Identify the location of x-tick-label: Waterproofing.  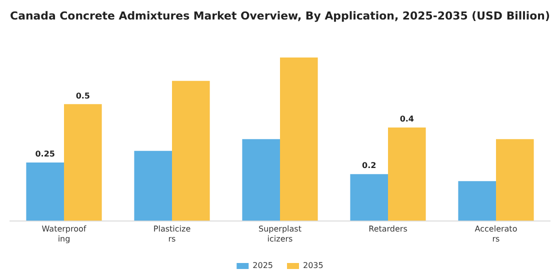
(64, 234).